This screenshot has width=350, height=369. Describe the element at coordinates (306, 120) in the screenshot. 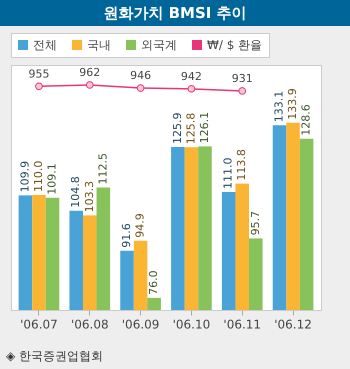

I see `data-label: 128.6` at that location.